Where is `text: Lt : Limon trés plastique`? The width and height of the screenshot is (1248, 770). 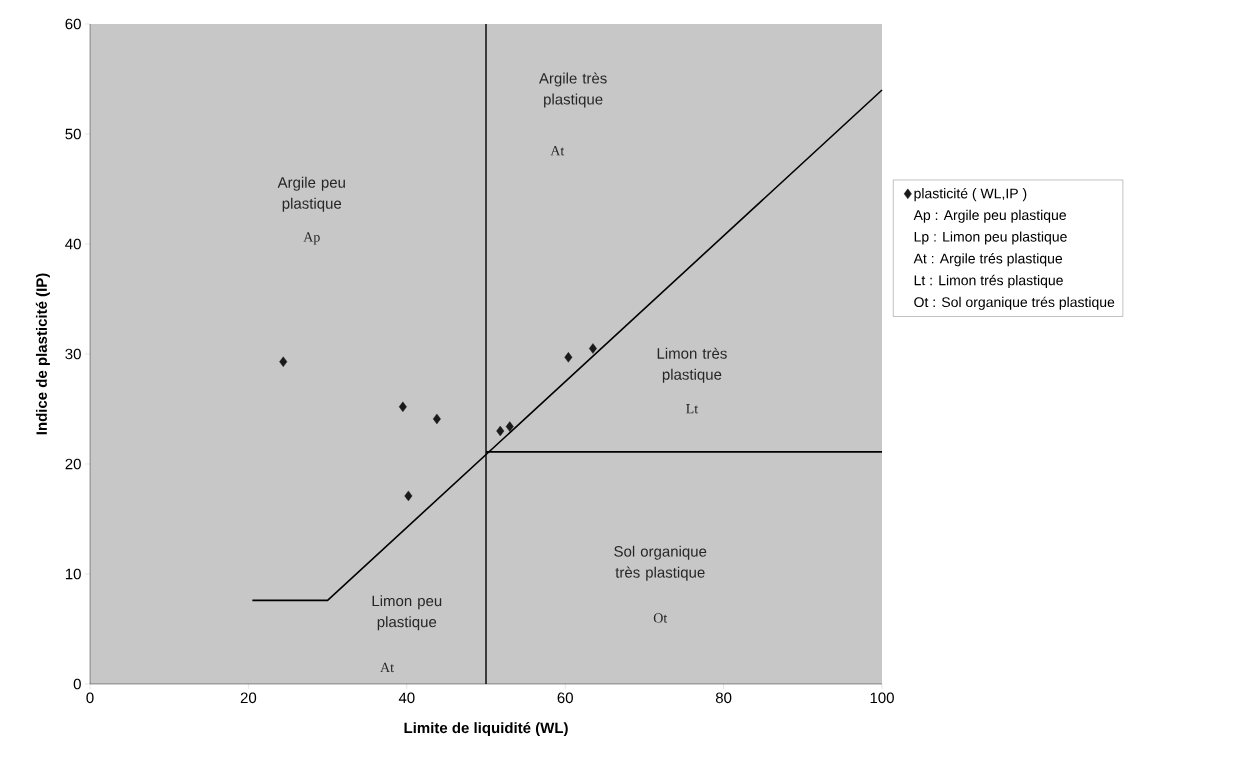 text: Lt : Limon trés plastique is located at coordinates (988, 281).